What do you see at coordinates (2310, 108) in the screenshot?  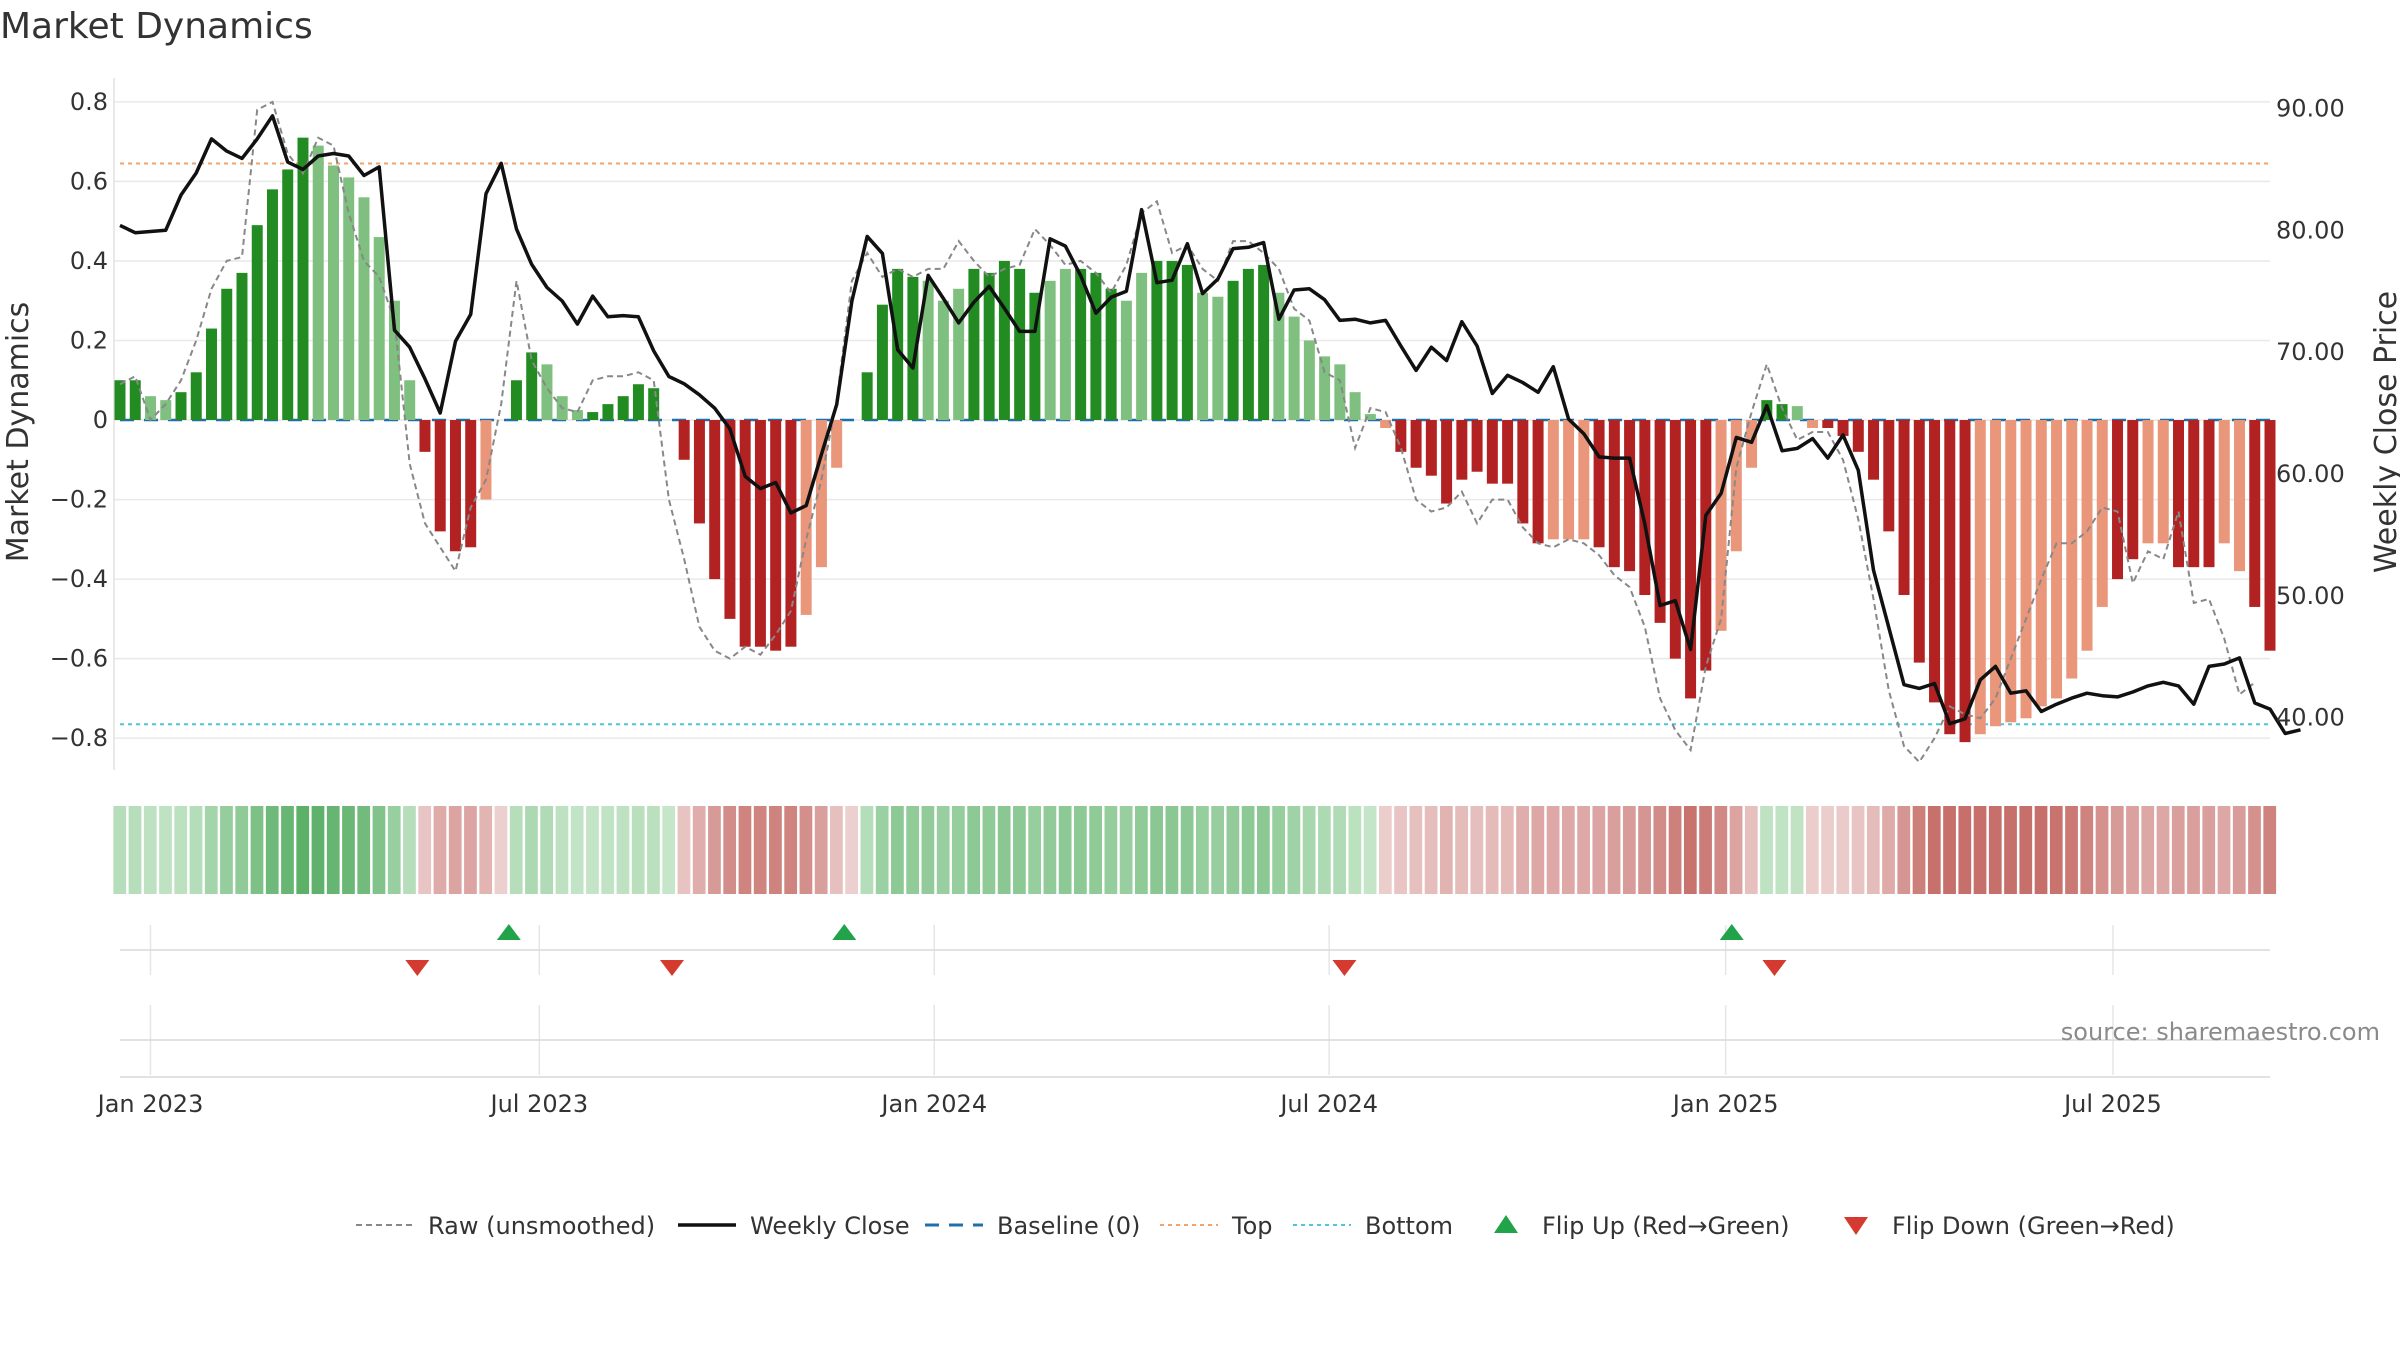 I see `y2-tick-label: 90.00` at bounding box center [2310, 108].